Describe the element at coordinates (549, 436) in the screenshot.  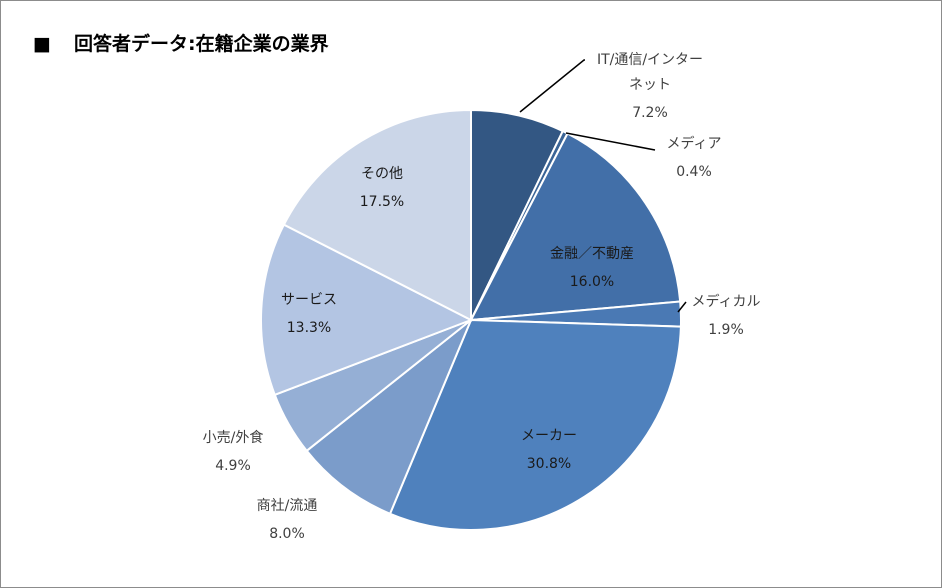
I see `slice-name-label: メーカー` at that location.